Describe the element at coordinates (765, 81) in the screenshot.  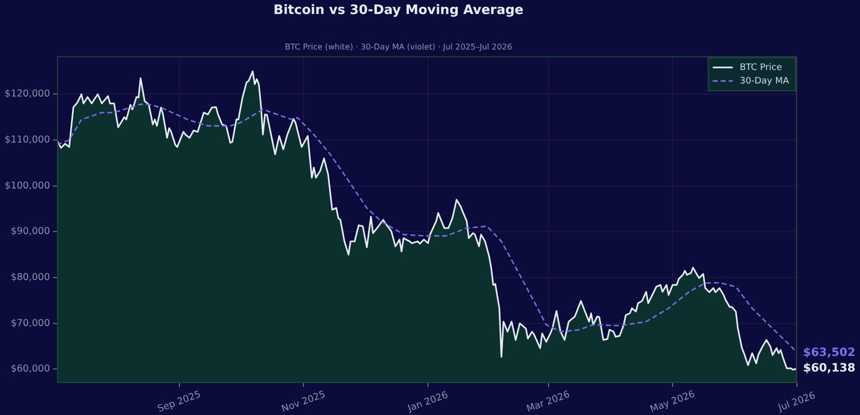
I see `legend-label: 30-Day MA` at that location.